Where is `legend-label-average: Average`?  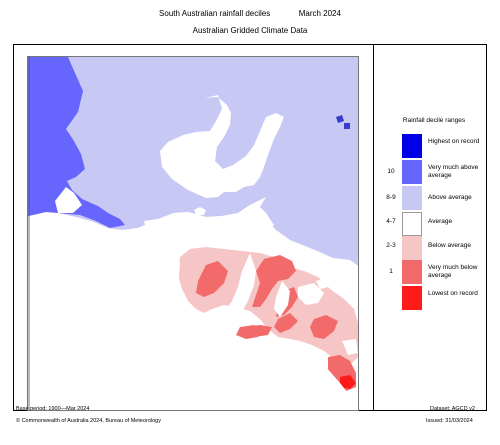
legend-label-average: Average is located at coordinates (440, 221).